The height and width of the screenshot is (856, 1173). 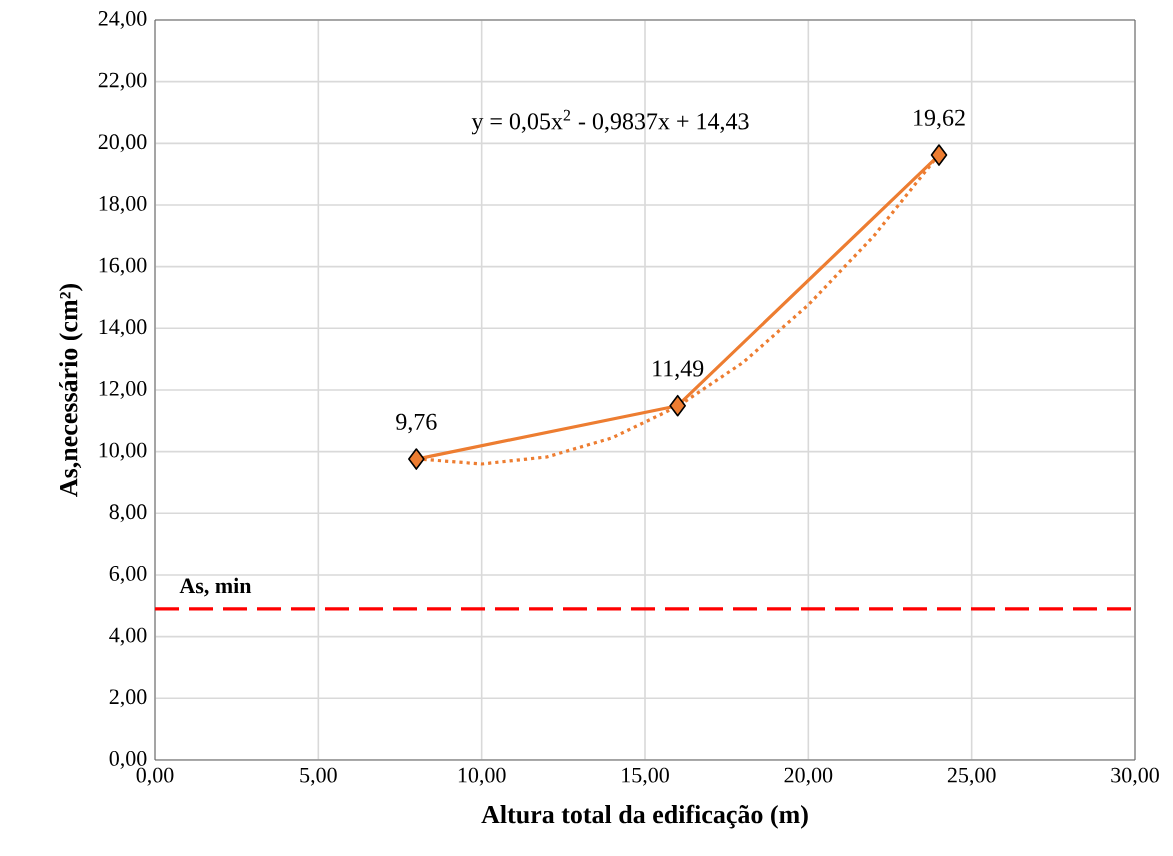 I want to click on x-tick-label: 15,00, so click(x=645, y=776).